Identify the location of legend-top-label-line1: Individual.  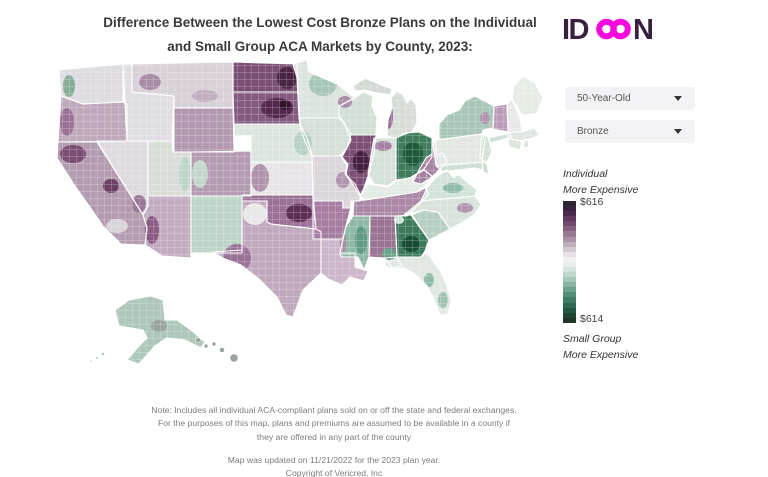
(585, 174).